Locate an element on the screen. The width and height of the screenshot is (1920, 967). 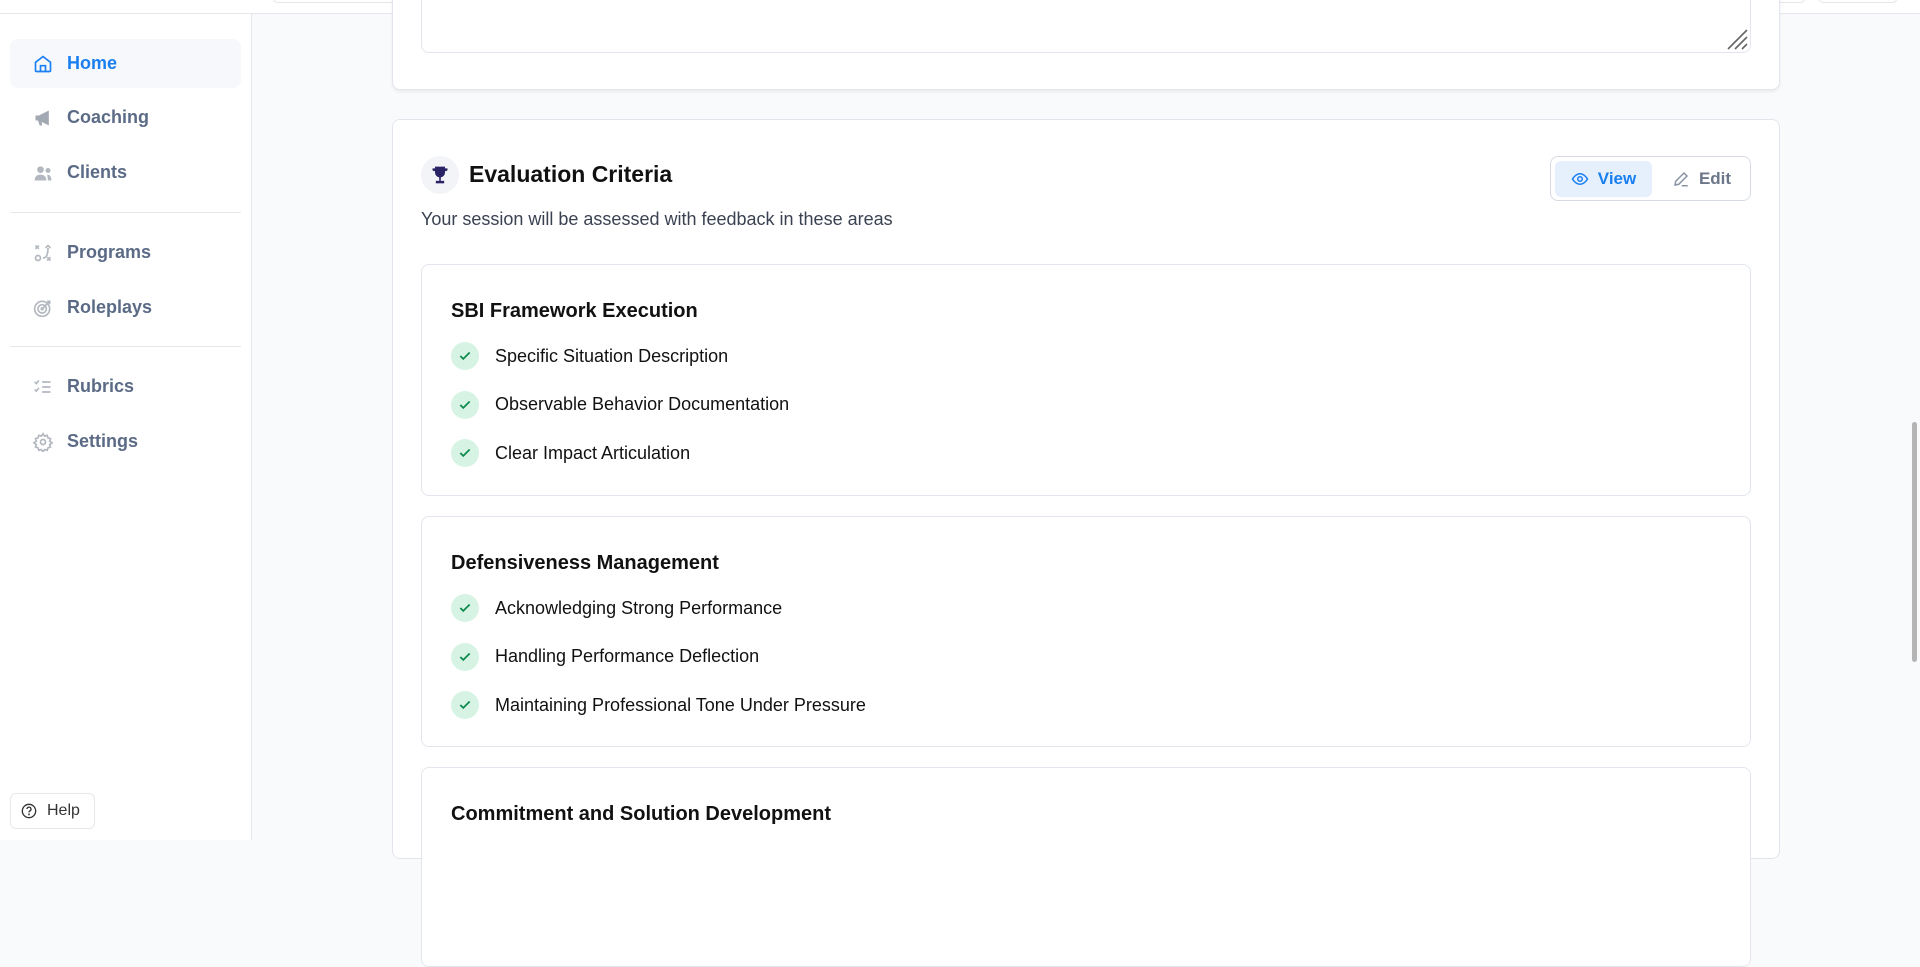
sidebar-item-home: Home is located at coordinates (125, 63).